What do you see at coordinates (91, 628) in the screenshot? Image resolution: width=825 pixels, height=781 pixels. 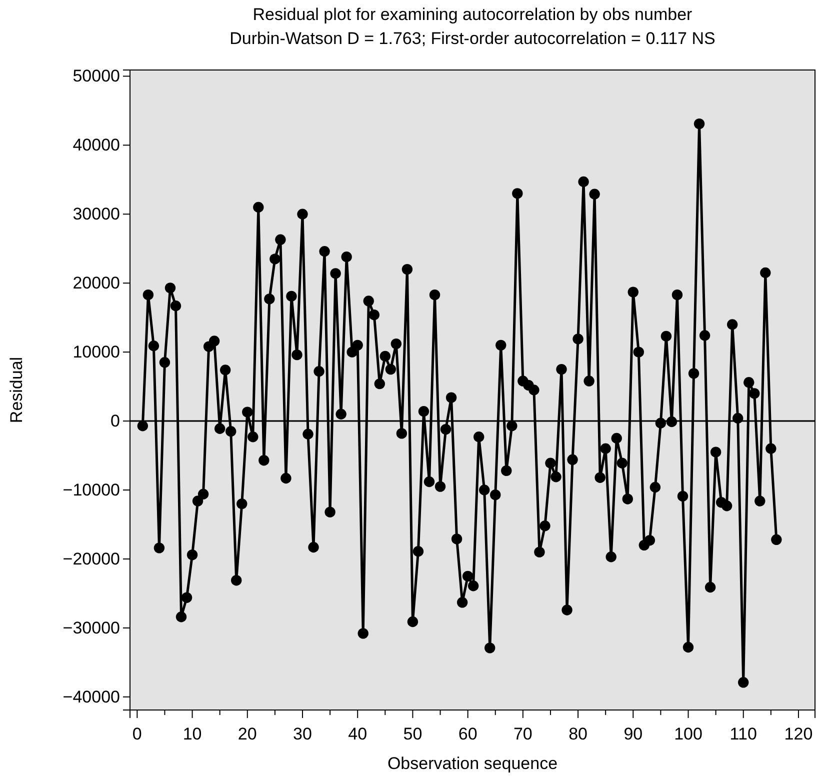 I see `y-tick-label: −30000` at bounding box center [91, 628].